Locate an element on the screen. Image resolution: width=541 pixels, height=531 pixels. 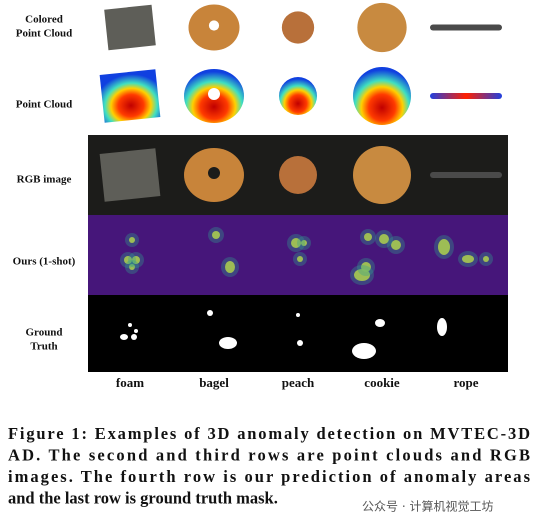
hole is located at coordinates (214, 25).